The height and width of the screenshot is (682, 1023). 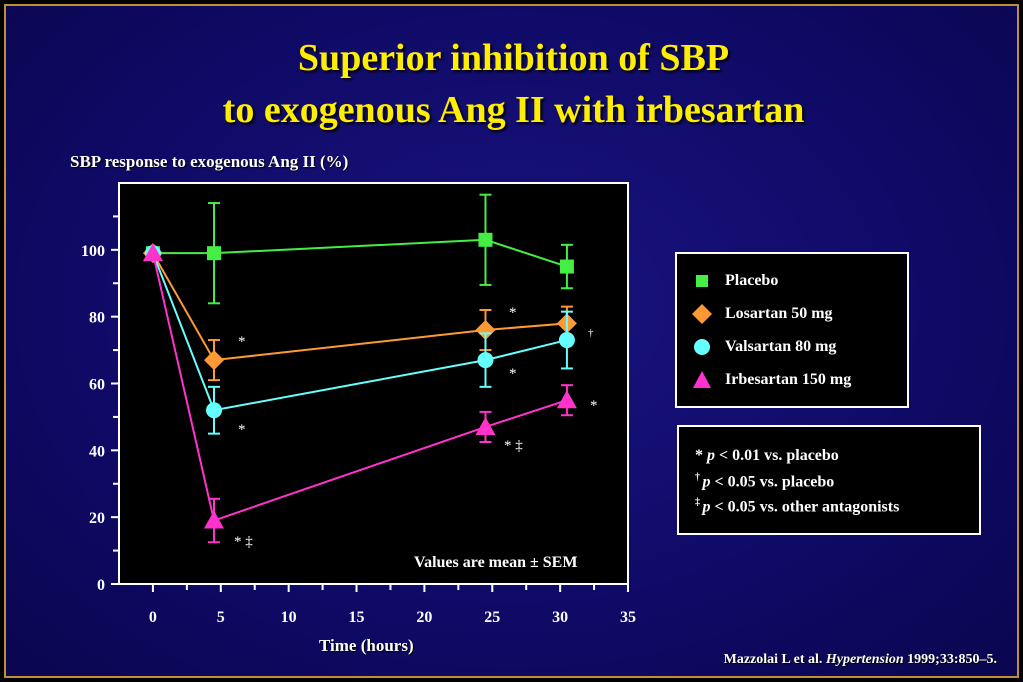 What do you see at coordinates (496, 562) in the screenshot?
I see `sem-note: Values are mean ± SEM` at bounding box center [496, 562].